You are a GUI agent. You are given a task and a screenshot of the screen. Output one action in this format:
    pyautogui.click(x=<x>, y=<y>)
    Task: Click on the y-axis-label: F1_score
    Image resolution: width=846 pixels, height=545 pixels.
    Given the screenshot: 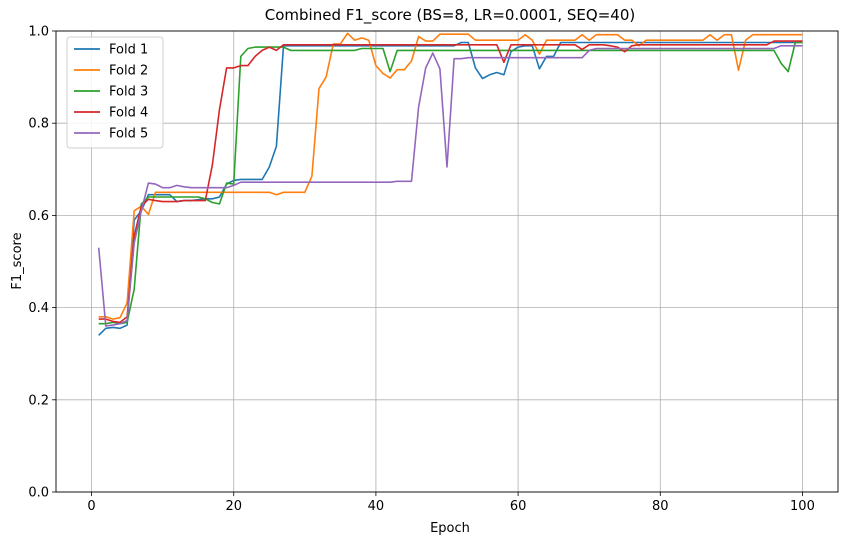 What is the action you would take?
    pyautogui.click(x=17, y=260)
    